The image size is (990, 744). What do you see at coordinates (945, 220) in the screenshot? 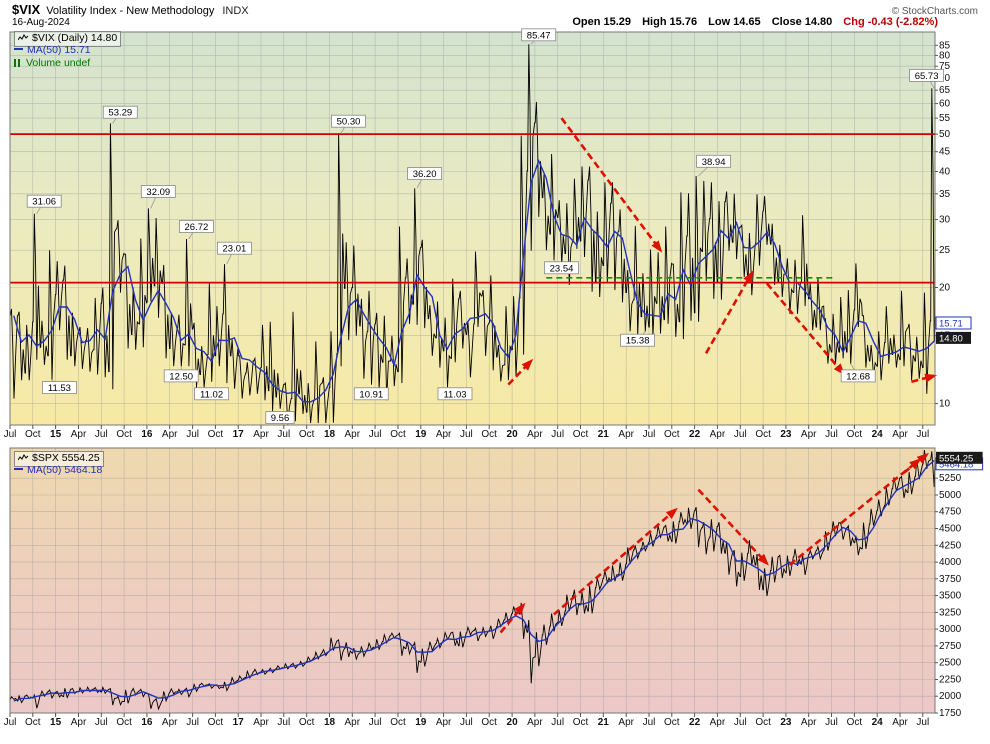
I see `y-axis-label: 30` at bounding box center [945, 220].